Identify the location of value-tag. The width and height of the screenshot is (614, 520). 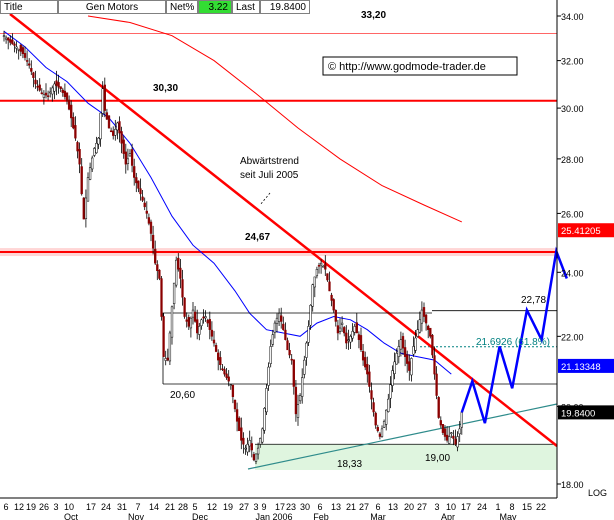
(586, 365).